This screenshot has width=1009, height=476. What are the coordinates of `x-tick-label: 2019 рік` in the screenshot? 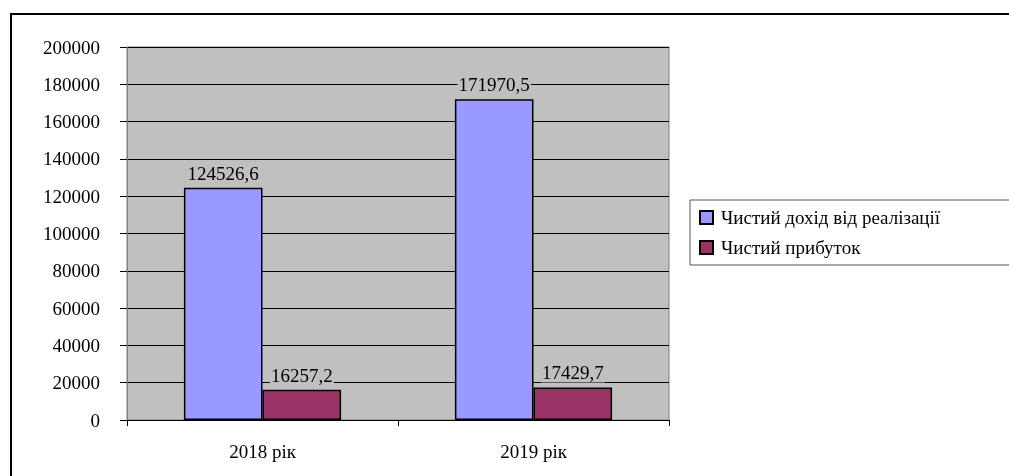 It's located at (534, 451).